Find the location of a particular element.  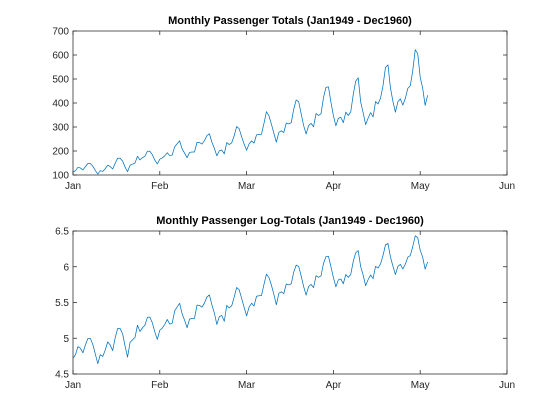

y-tick-label: 6 is located at coordinates (66, 267).